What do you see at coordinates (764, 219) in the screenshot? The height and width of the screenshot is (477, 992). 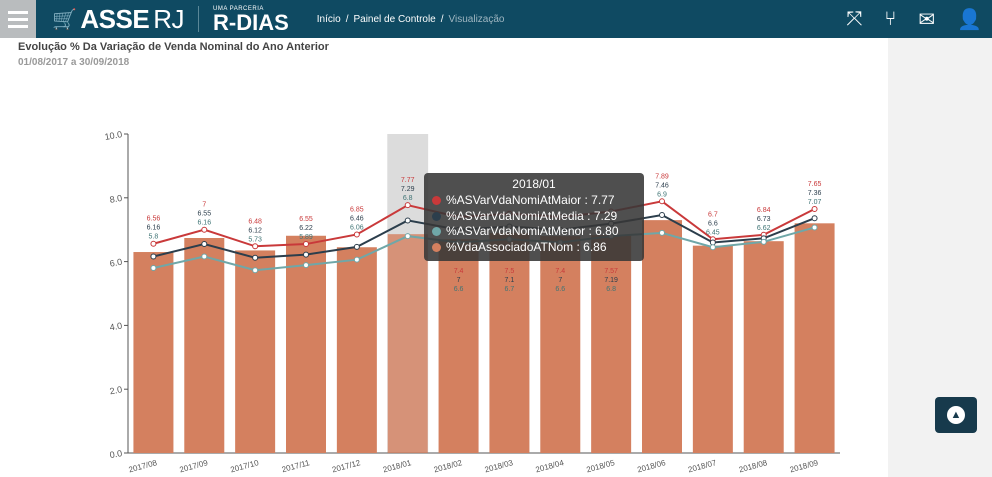 I see `data-label: 6.73` at bounding box center [764, 219].